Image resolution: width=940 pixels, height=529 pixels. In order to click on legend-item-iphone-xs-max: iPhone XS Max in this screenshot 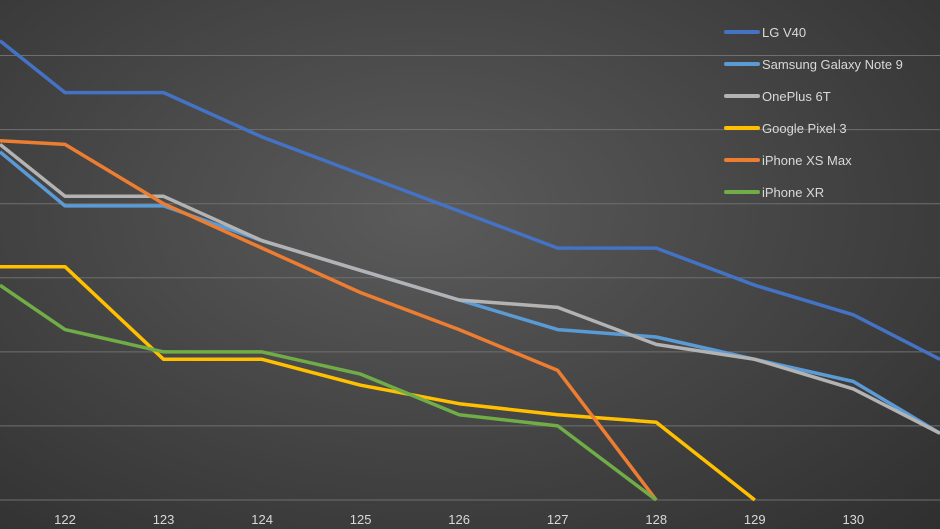, I will do `click(813, 160)`.